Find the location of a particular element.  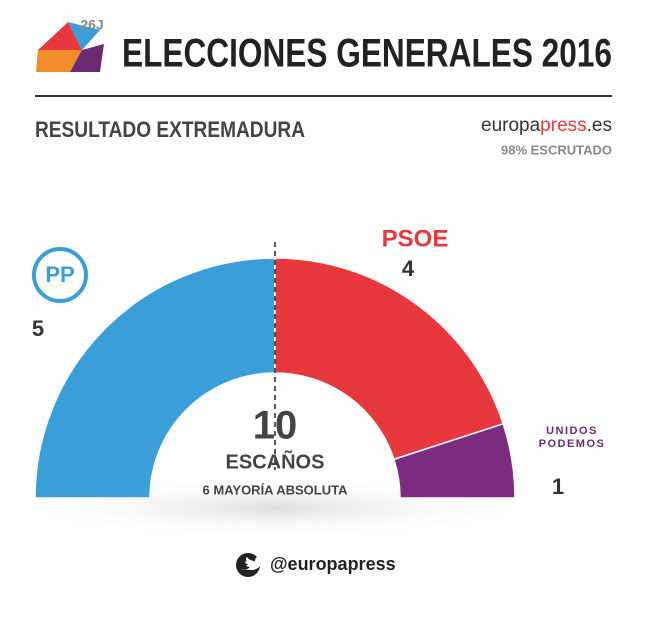

source-part: press is located at coordinates (563, 125).